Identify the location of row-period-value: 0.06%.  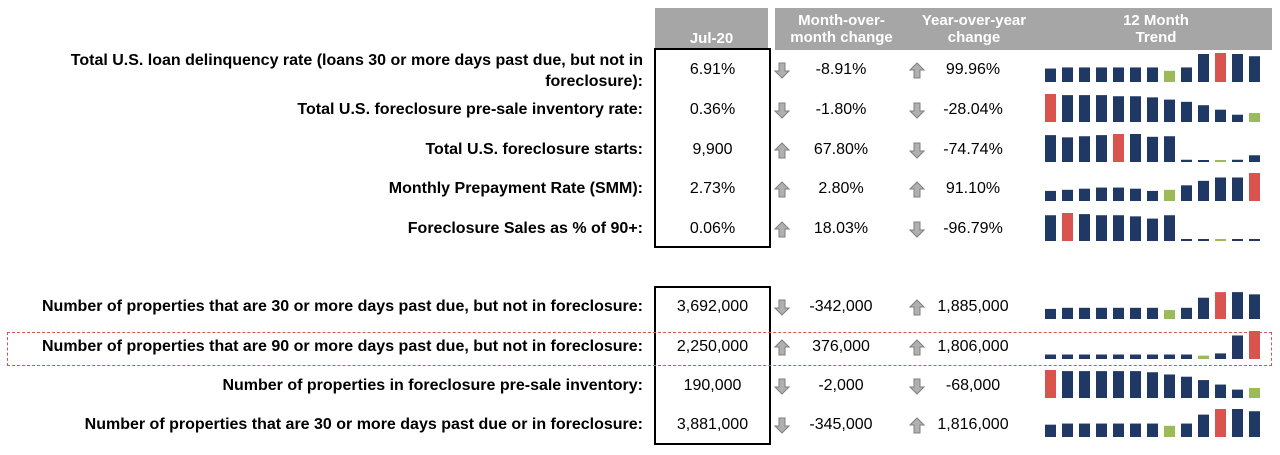
(712, 228).